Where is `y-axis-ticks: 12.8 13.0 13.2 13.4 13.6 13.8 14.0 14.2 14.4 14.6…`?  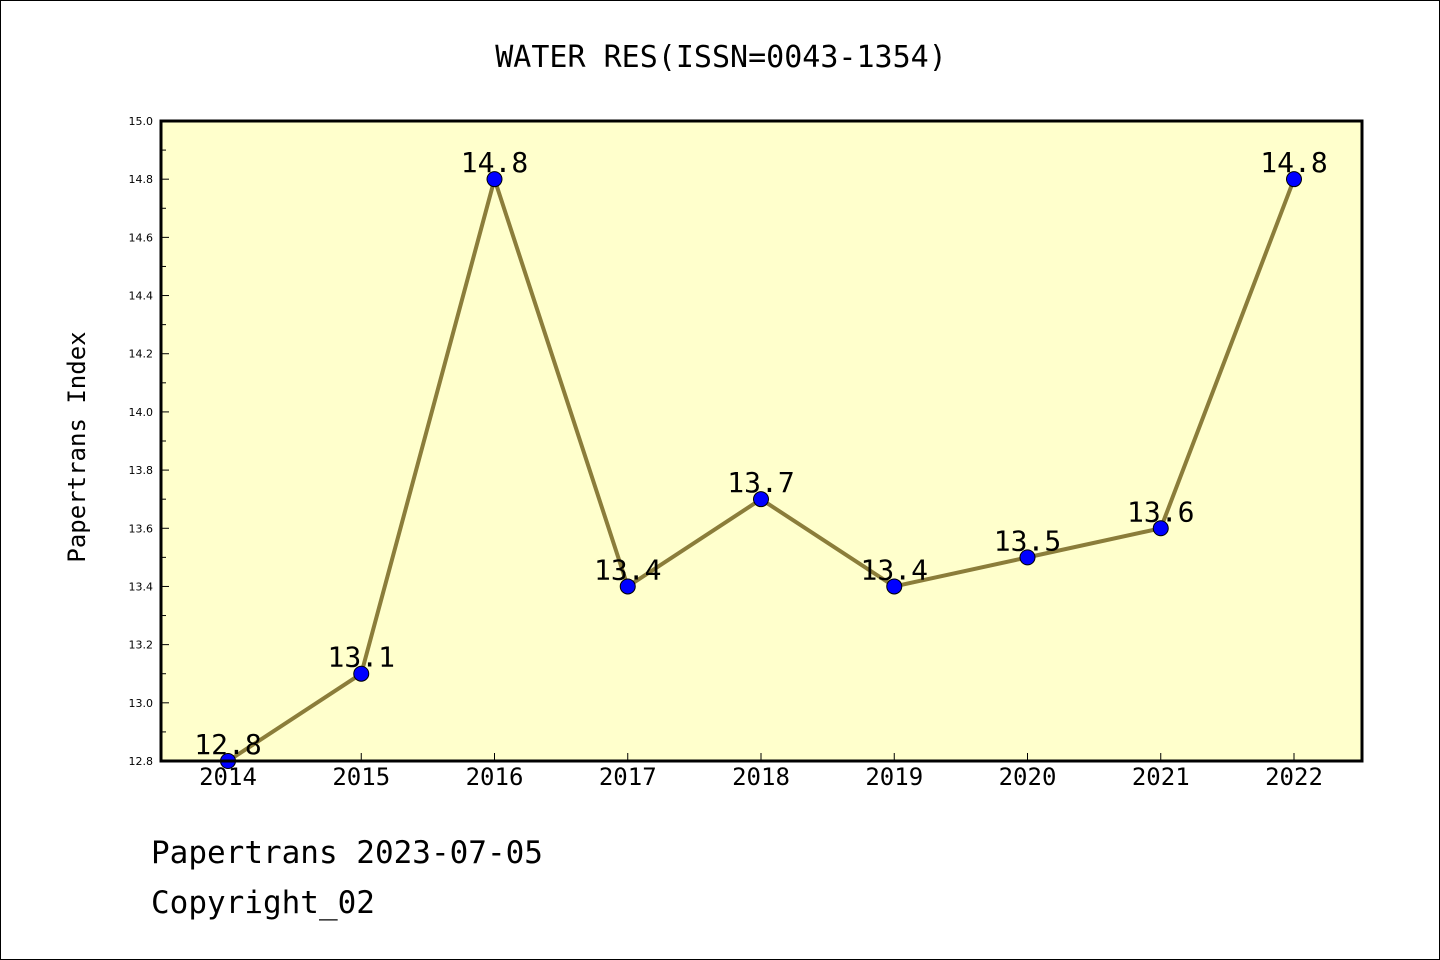 y-axis-ticks: 12.8 13.0 13.2 13.4 13.6 13.8 14.0 14.2 14.4 14.6… is located at coordinates (149, 441).